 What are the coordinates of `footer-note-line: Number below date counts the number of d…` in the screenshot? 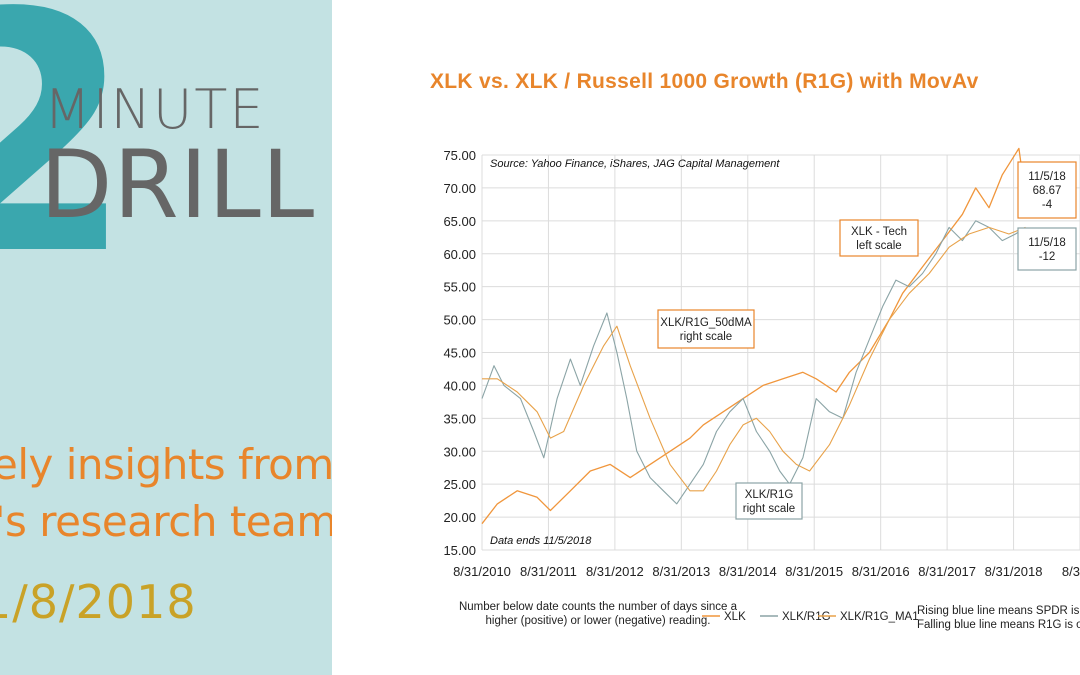 It's located at (598, 607).